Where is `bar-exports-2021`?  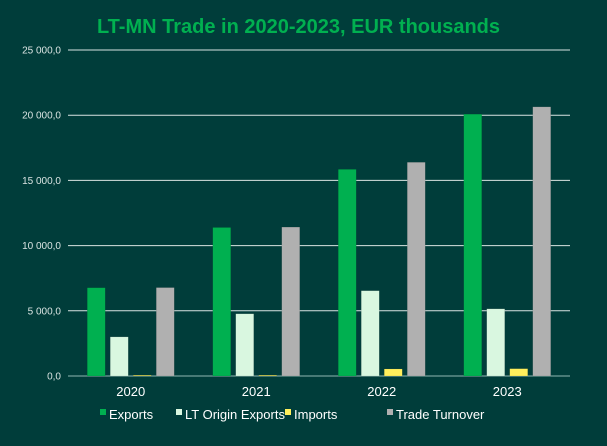 bar-exports-2021 is located at coordinates (221, 302).